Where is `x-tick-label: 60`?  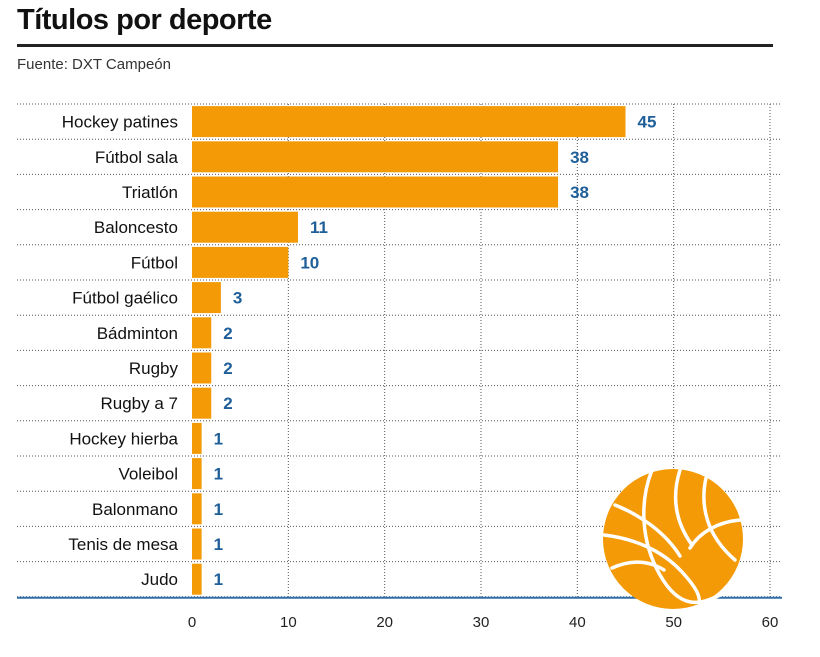
x-tick-label: 60 is located at coordinates (770, 622).